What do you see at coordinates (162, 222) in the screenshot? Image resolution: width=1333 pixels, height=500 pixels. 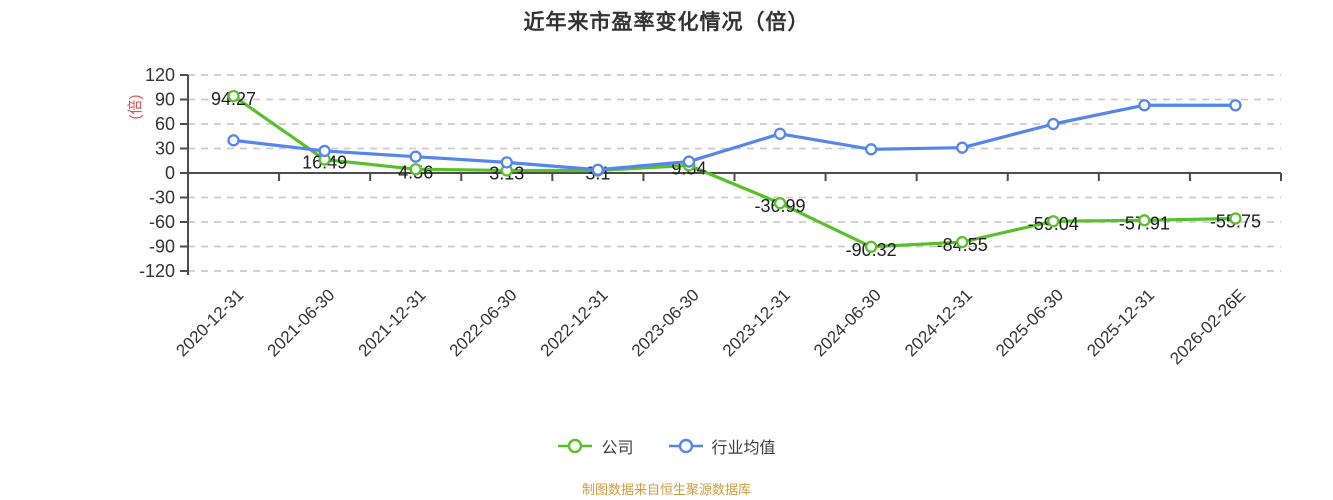 I see `y-tick-label: -60` at bounding box center [162, 222].